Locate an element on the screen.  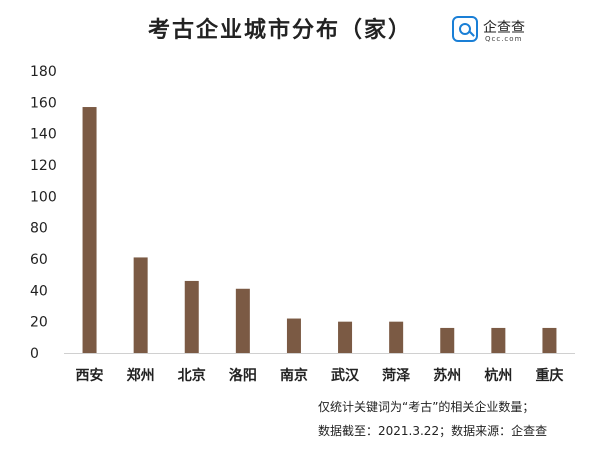
footnote-source: 数据截至：2021.3.22；数据来源：企查查 is located at coordinates (433, 431).